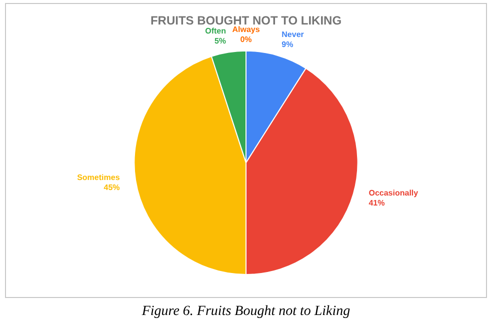 The height and width of the screenshot is (326, 492). Describe the element at coordinates (112, 187) in the screenshot. I see `data-label: 45%` at that location.